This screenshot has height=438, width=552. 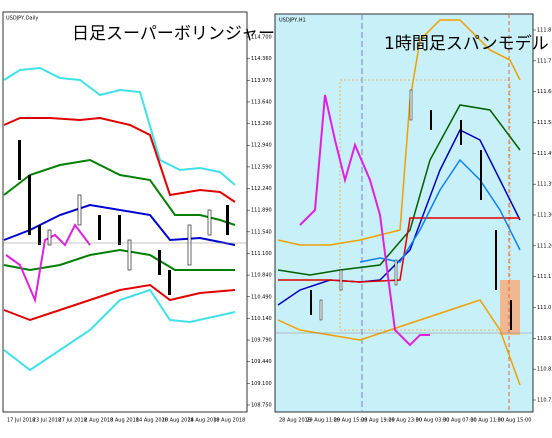 I want to click on price-label: 111.890, so click(x=261, y=211).